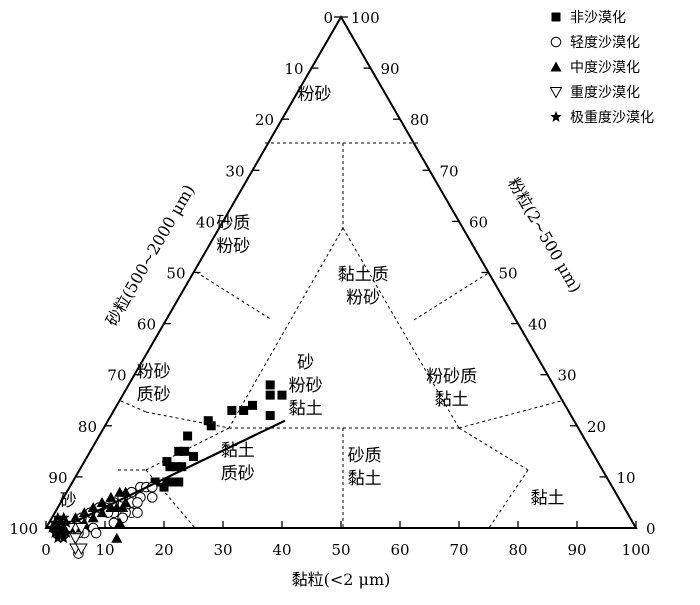 The image size is (700, 605). What do you see at coordinates (87, 427) in the screenshot?
I see `tick-label-sand-80: 80` at bounding box center [87, 427].